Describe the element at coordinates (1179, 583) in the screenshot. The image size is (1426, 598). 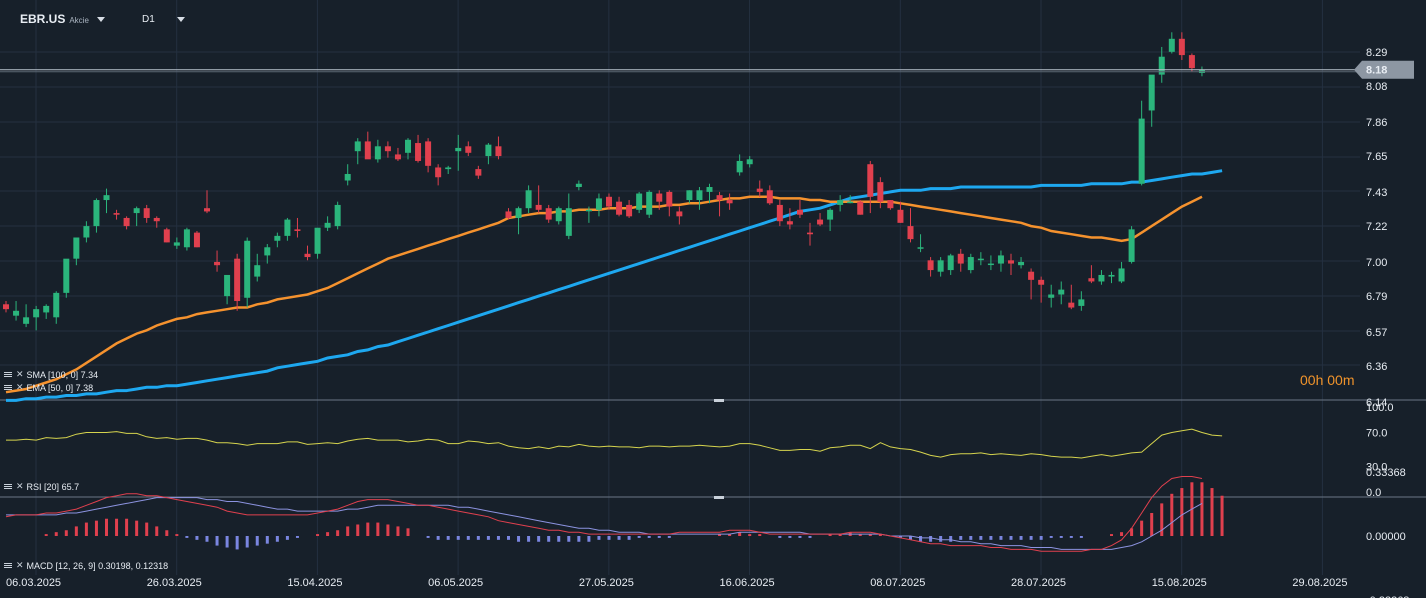
I see `date-tick-label: 15.08.2025` at that location.